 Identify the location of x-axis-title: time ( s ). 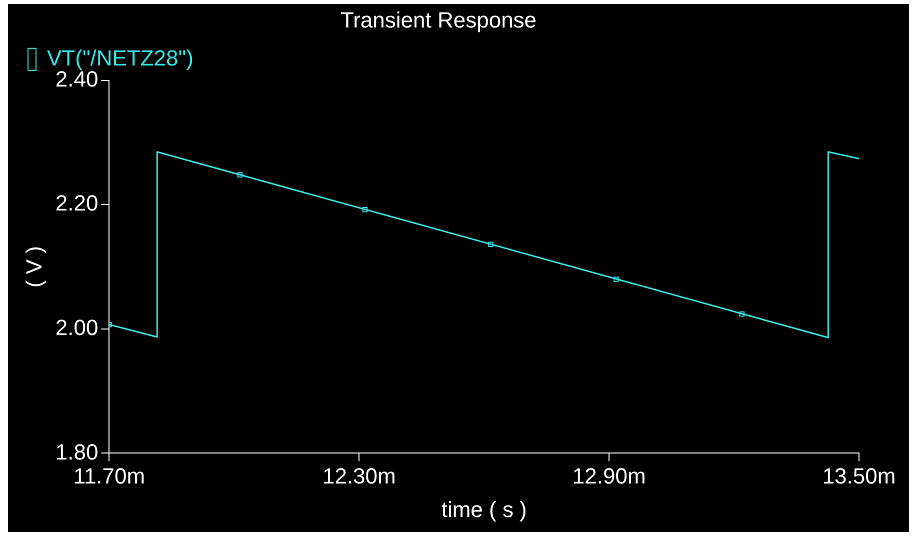
(484, 509).